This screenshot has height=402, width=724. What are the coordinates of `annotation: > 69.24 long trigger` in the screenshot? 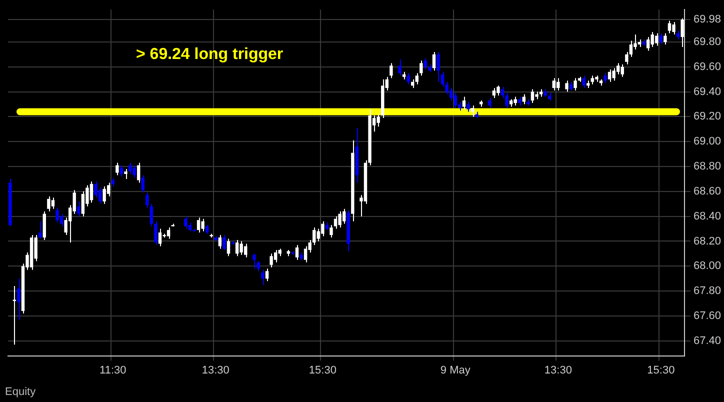 It's located at (210, 55).